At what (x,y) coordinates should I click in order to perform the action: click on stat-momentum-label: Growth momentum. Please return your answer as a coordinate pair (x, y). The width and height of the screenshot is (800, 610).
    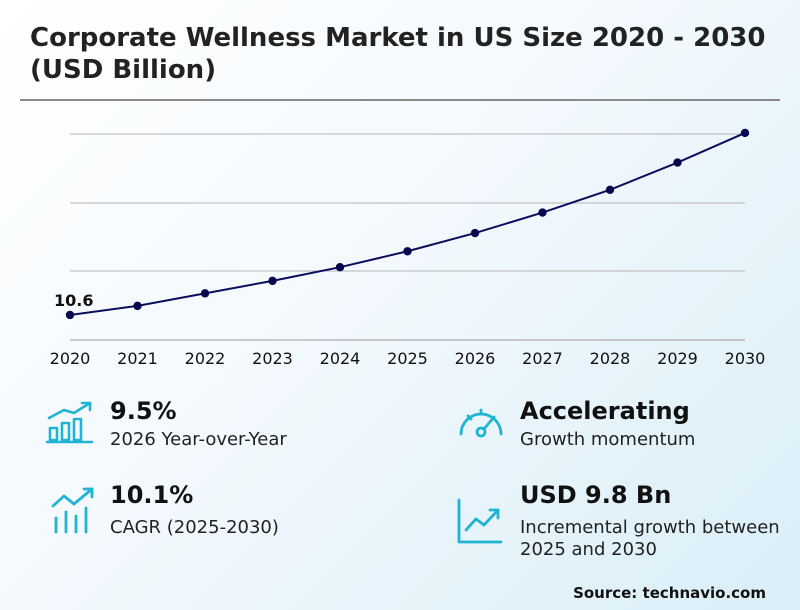
    Looking at the image, I should click on (608, 439).